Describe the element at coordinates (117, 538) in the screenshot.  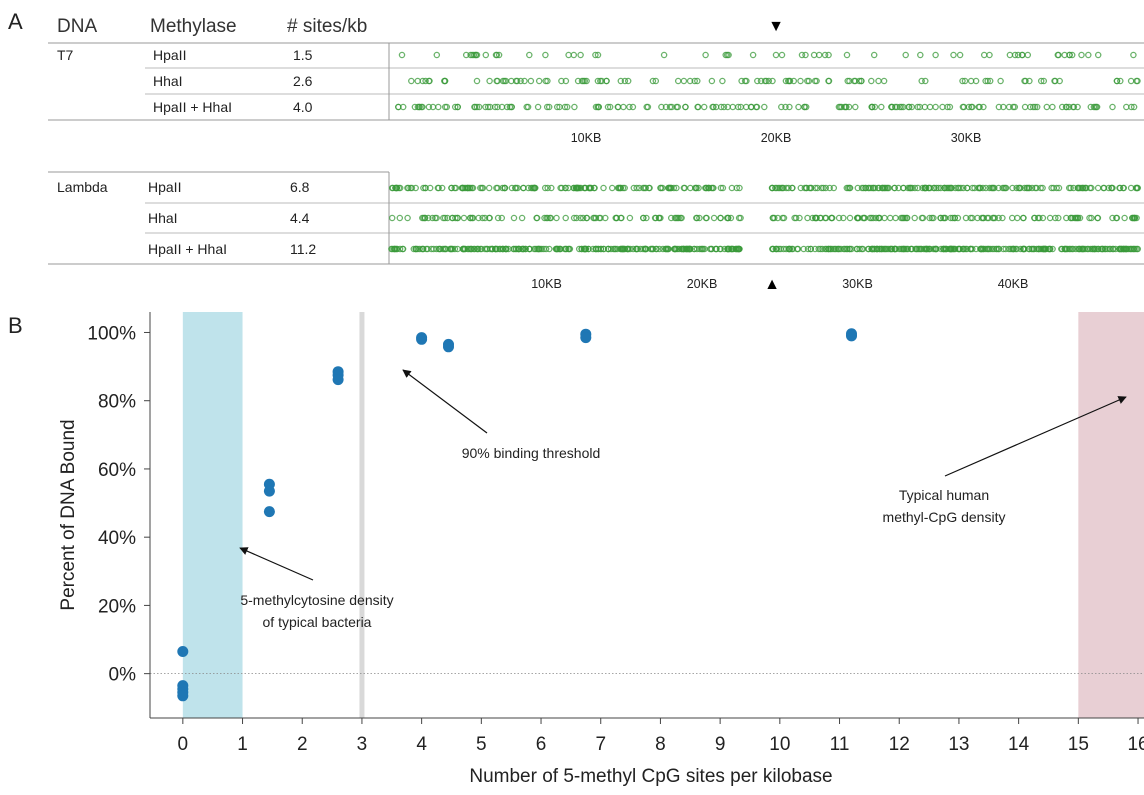
I see `y-tick-label: 40%` at that location.